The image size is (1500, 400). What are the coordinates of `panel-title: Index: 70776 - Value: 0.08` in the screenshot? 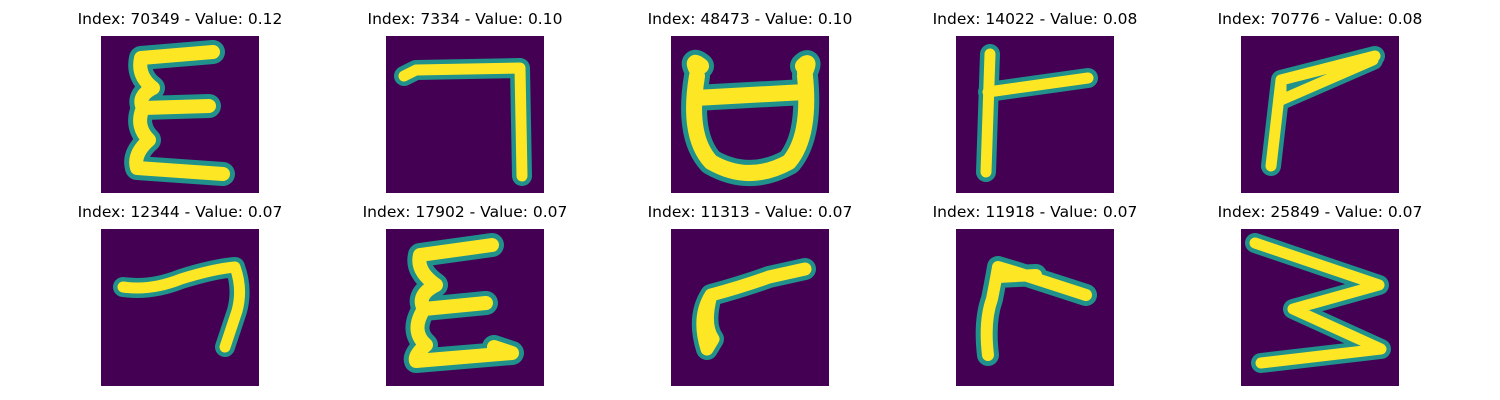 It's located at (1320, 19).